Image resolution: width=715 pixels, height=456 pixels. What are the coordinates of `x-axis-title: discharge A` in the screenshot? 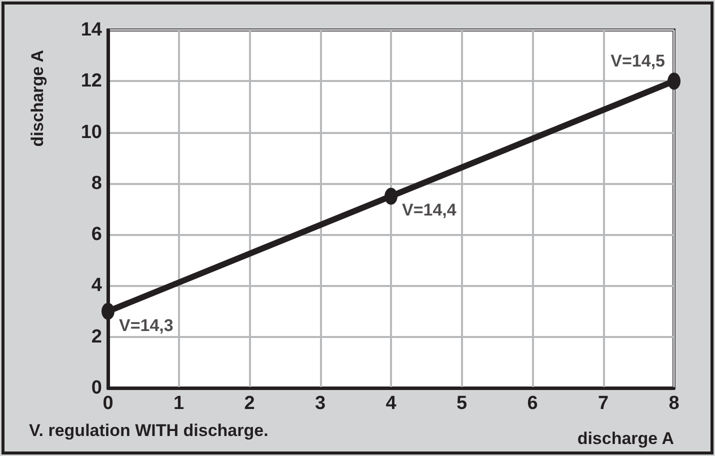 It's located at (625, 438).